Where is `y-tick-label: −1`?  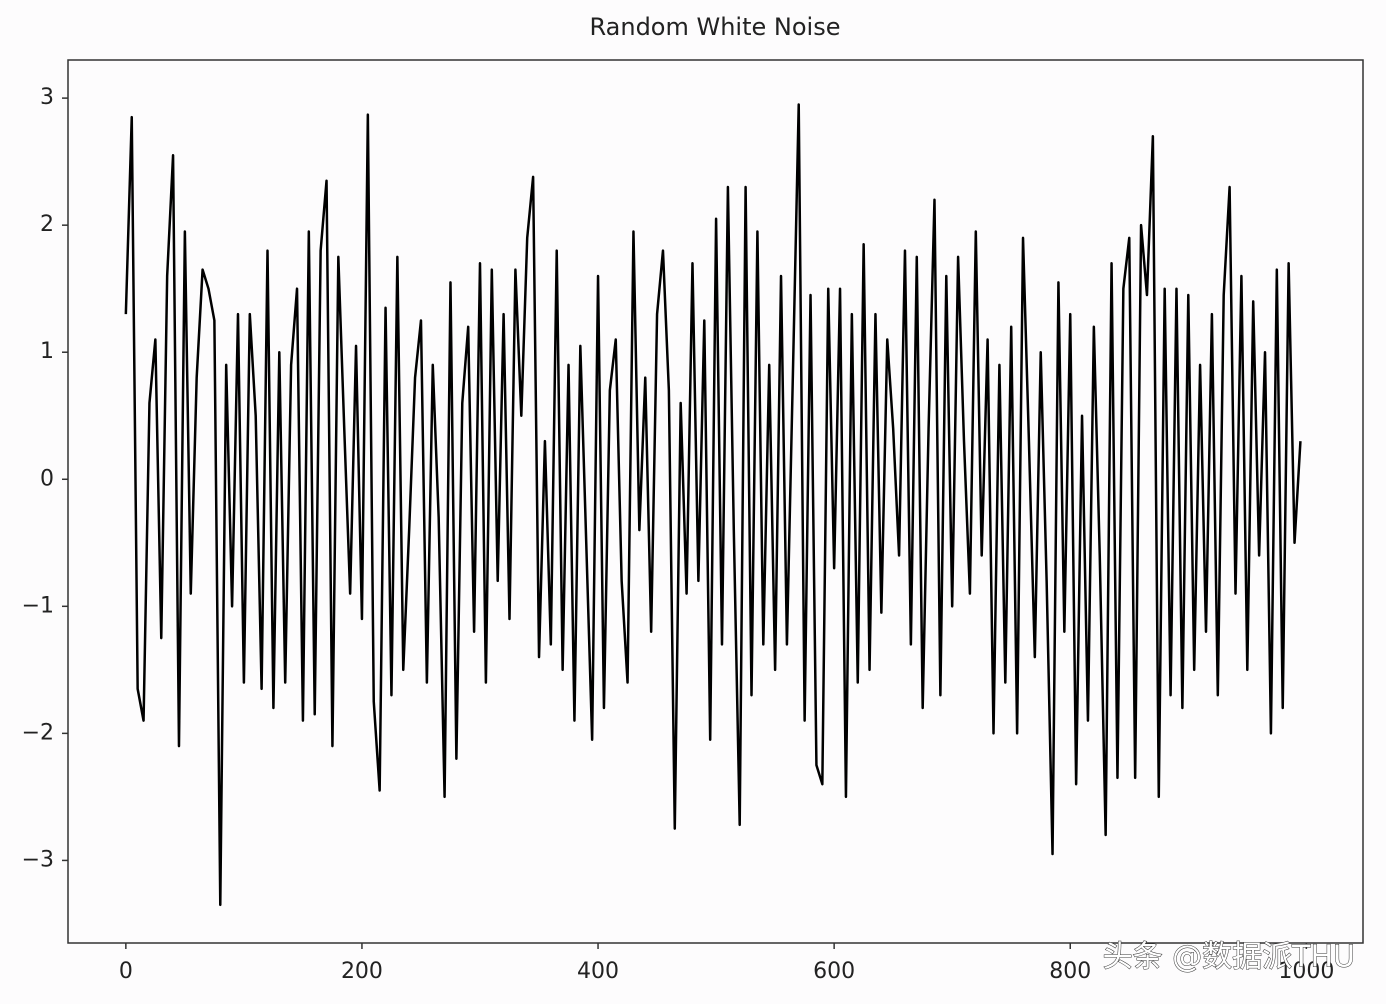 y-tick-label: −1 is located at coordinates (38, 605).